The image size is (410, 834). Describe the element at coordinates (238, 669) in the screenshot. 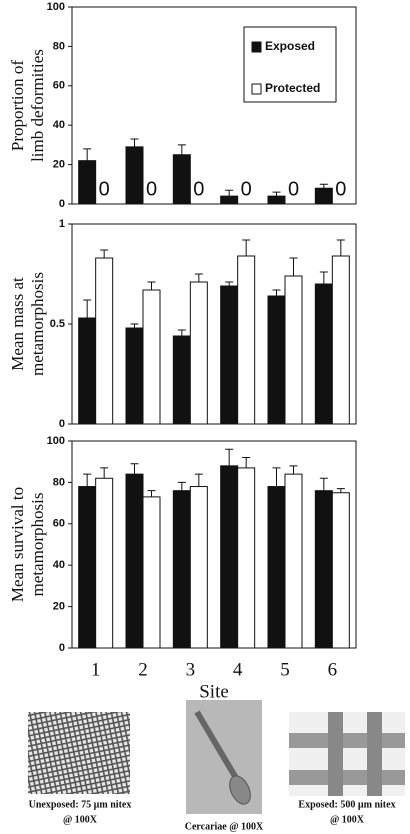

I see `x-tick-label: 4` at that location.